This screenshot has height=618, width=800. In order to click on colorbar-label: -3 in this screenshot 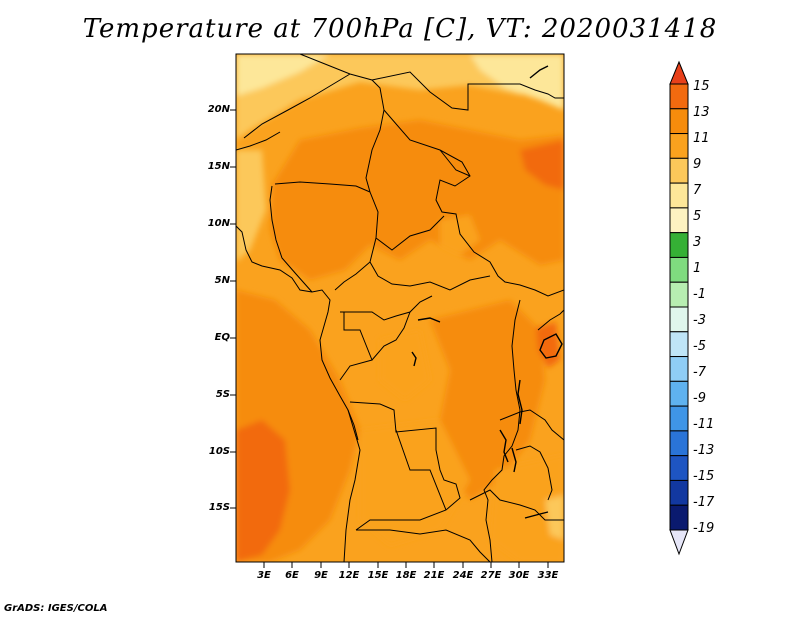, I will do `click(699, 320)`.